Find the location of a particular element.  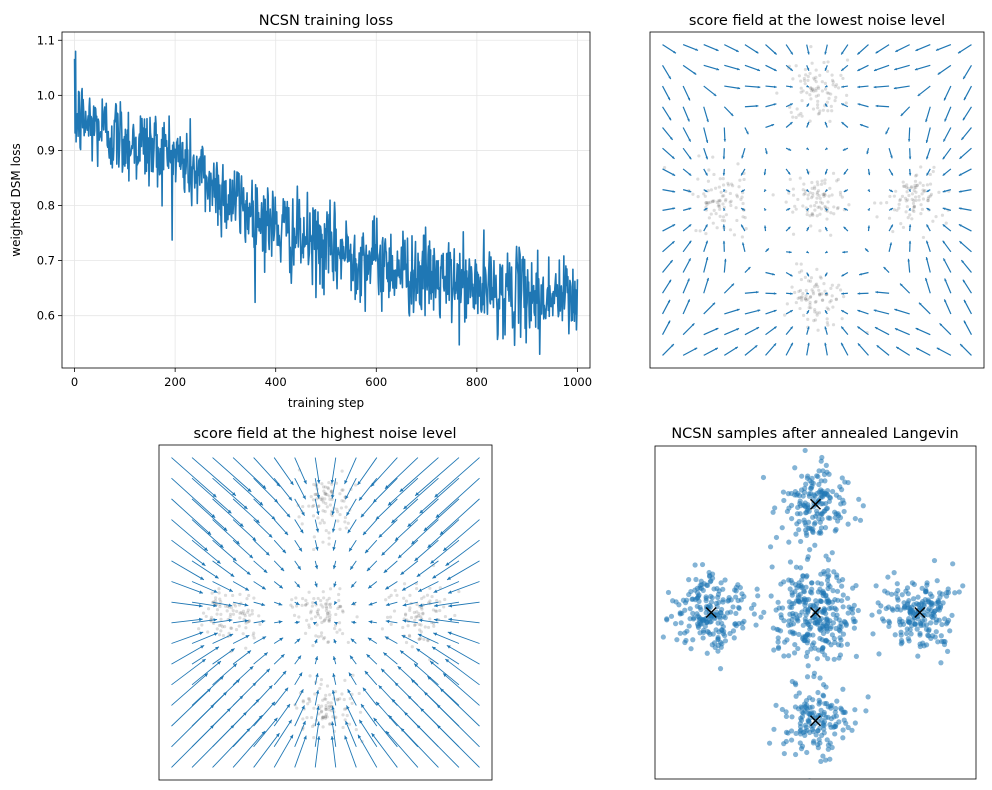

center-x-marker is located at coordinates (711, 612).